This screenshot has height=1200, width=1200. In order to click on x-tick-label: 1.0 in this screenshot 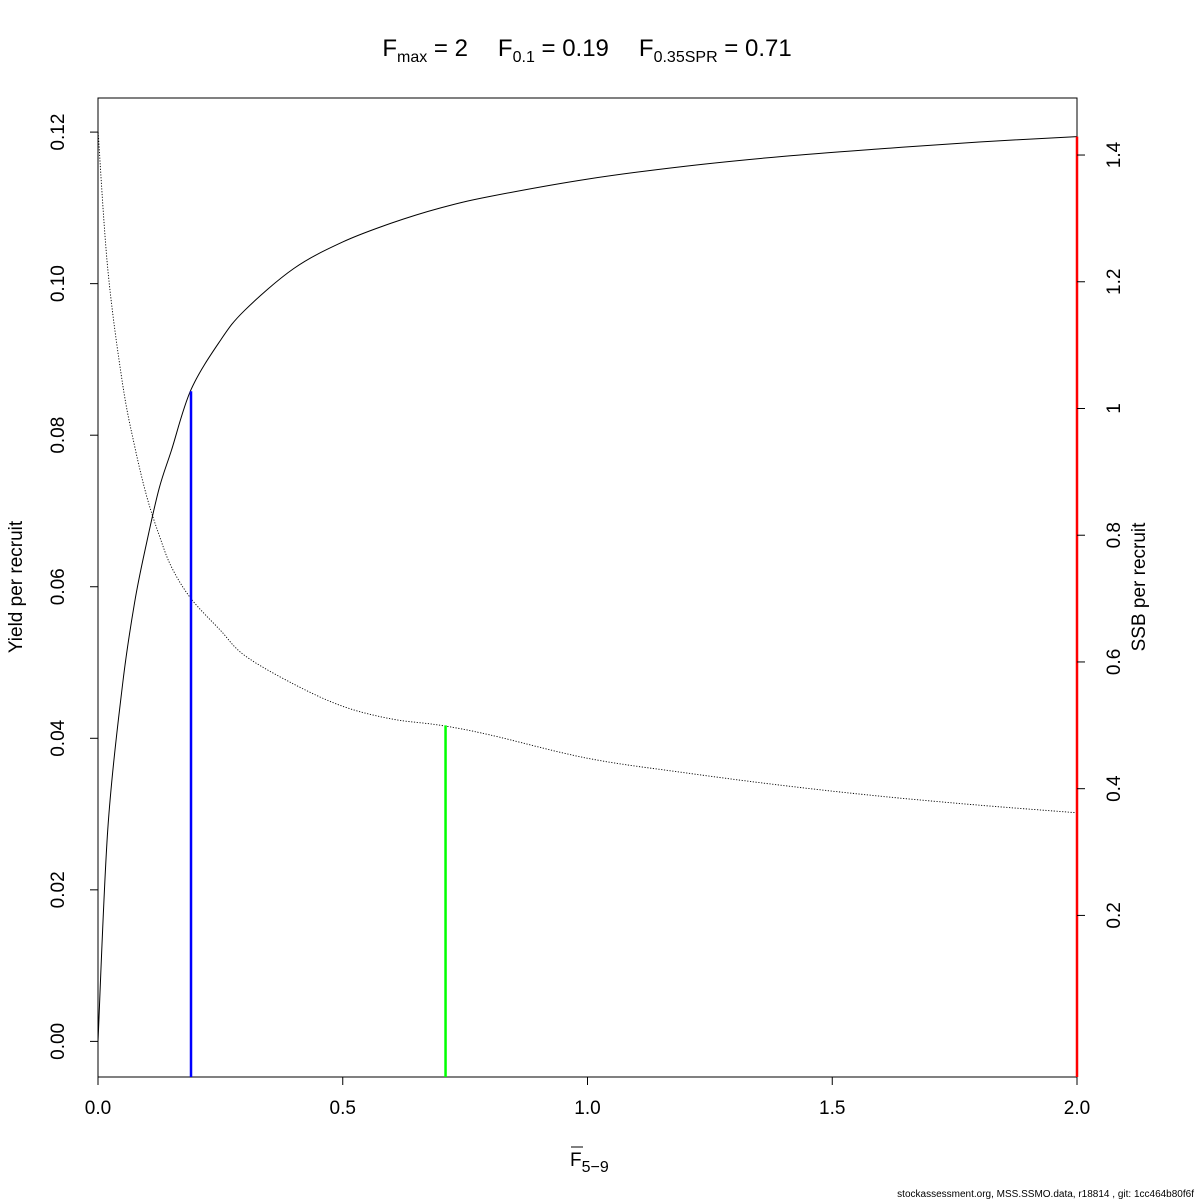, I will do `click(587, 1108)`.